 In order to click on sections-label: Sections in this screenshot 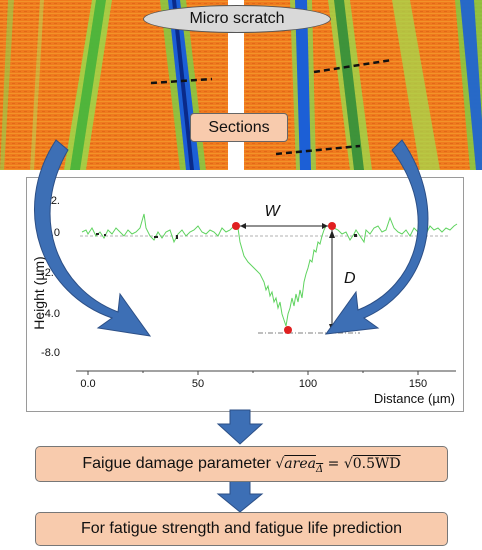, I will do `click(239, 127)`.